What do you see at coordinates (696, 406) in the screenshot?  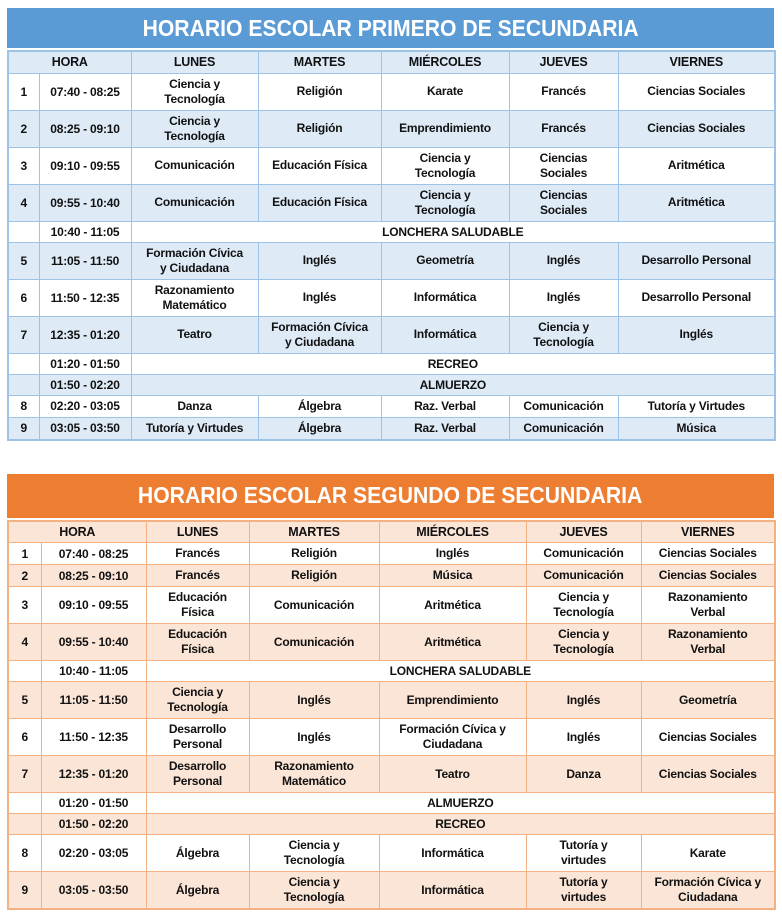 I see `subject-cell: Tutoría y Virtudes` at bounding box center [696, 406].